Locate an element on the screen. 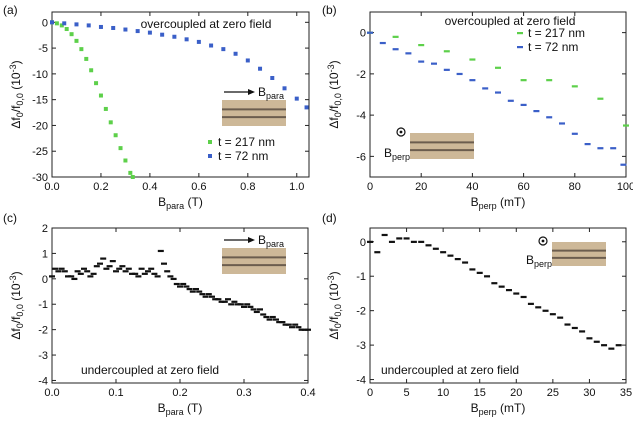 The height and width of the screenshot is (421, 633). y-tick-label: 1 is located at coordinates (45, 254).